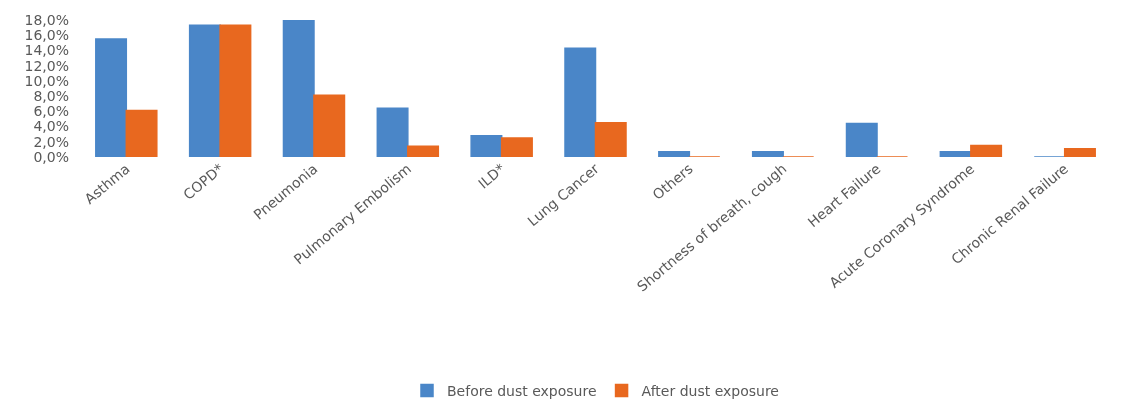  I want to click on legend-label: After dust exposure, so click(710, 391).